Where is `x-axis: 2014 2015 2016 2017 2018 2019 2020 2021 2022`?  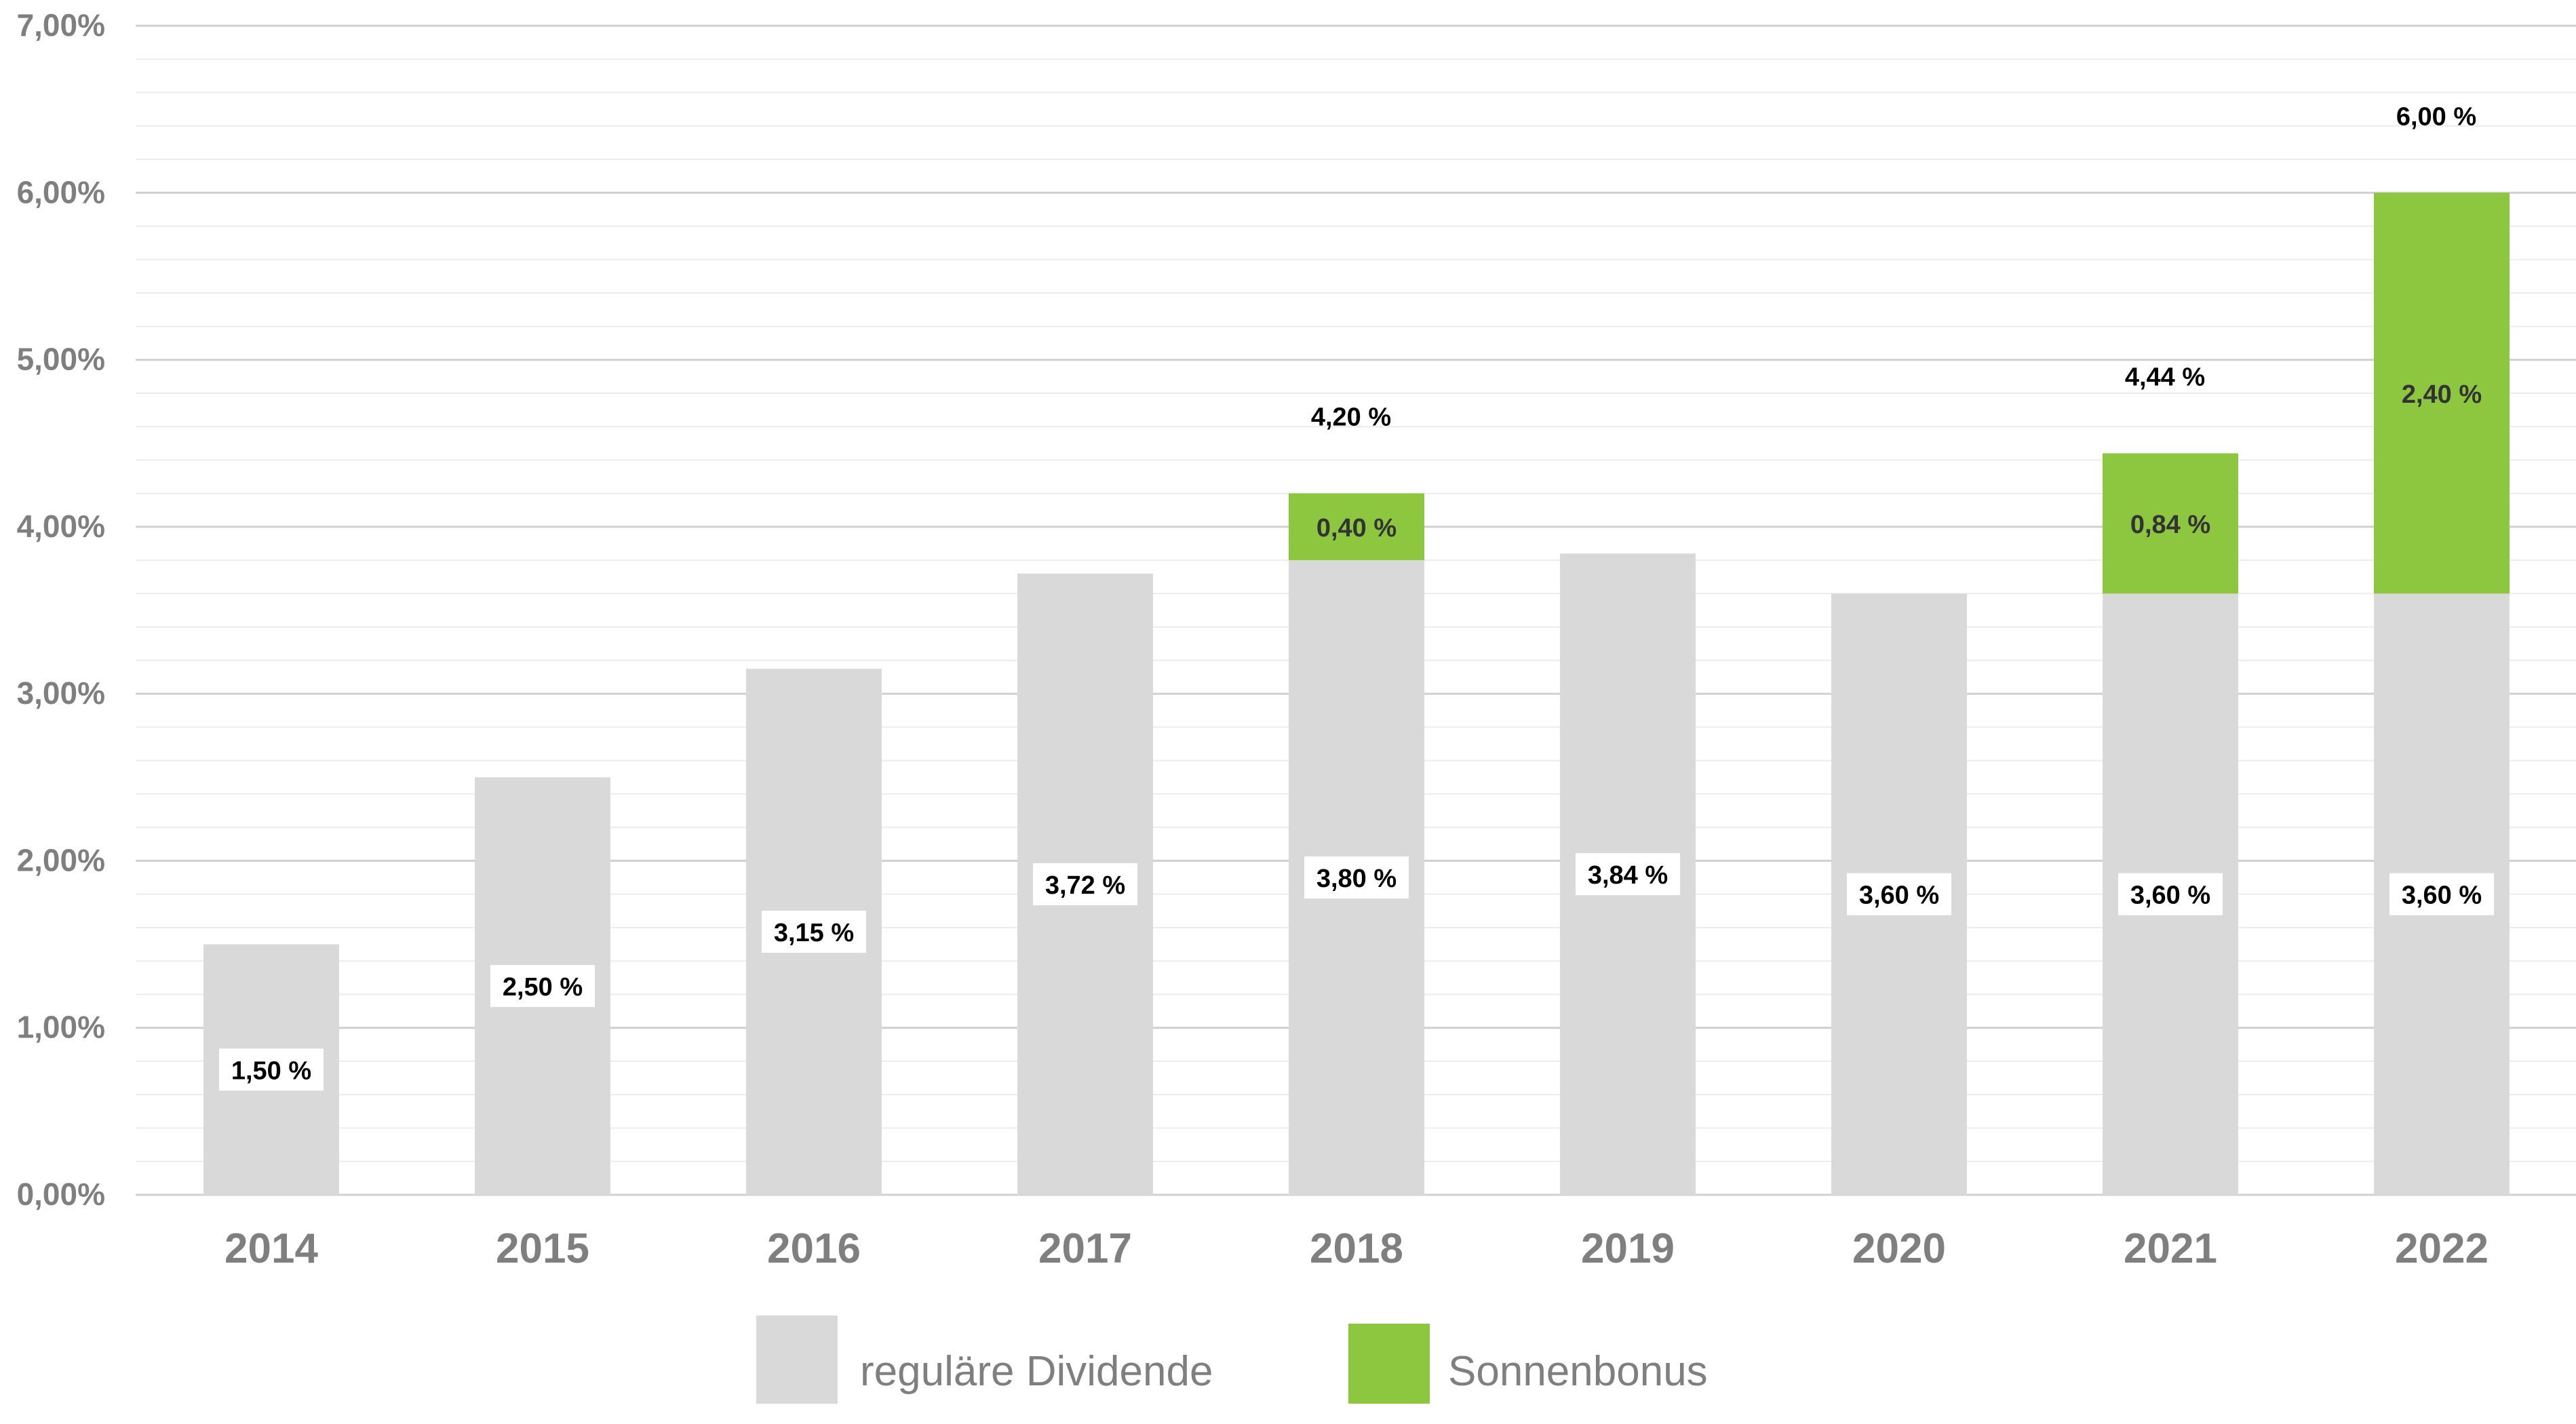 x-axis: 2014 2015 2016 2017 2018 2019 2020 2021 2022 is located at coordinates (1357, 1248).